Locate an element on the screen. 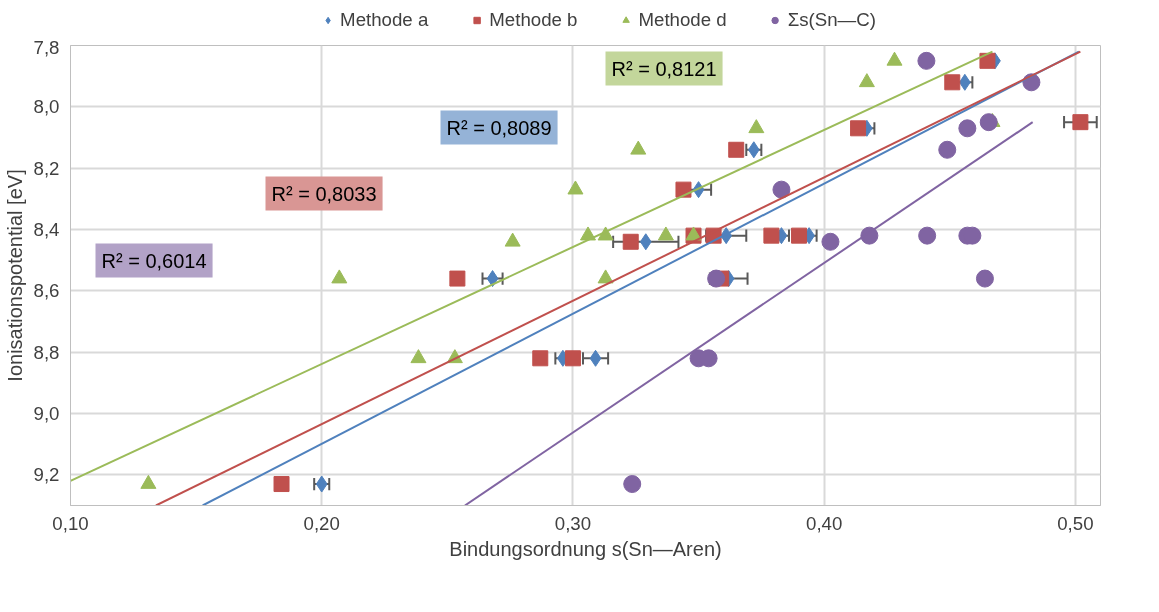 This screenshot has height=612, width=1159. y-tick-label: 8,8 is located at coordinates (46, 352).